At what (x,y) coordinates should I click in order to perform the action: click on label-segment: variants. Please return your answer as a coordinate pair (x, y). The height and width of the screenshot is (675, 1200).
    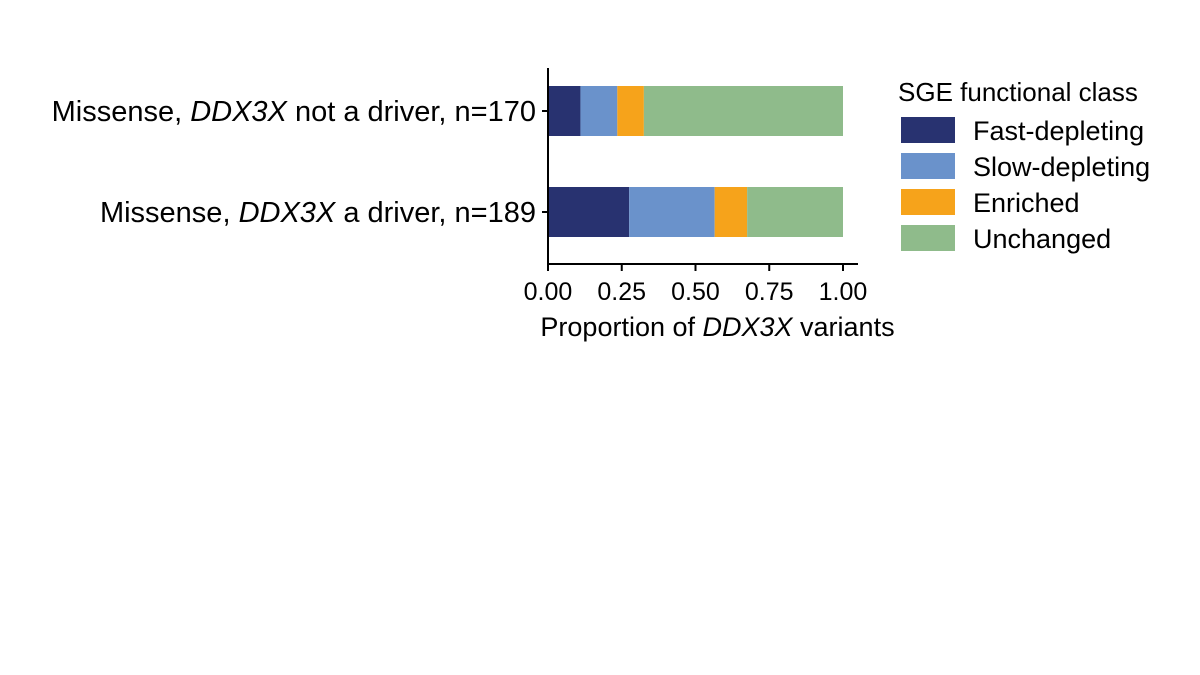
    Looking at the image, I should click on (844, 327).